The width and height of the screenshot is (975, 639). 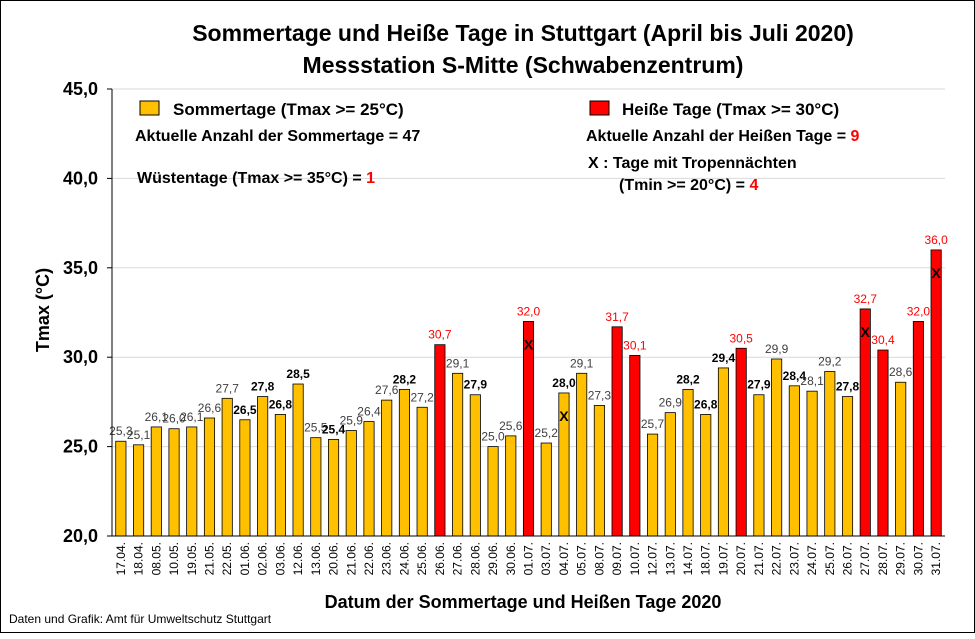 What do you see at coordinates (794, 558) in the screenshot?
I see `x-tick-label: 23.07.` at bounding box center [794, 558].